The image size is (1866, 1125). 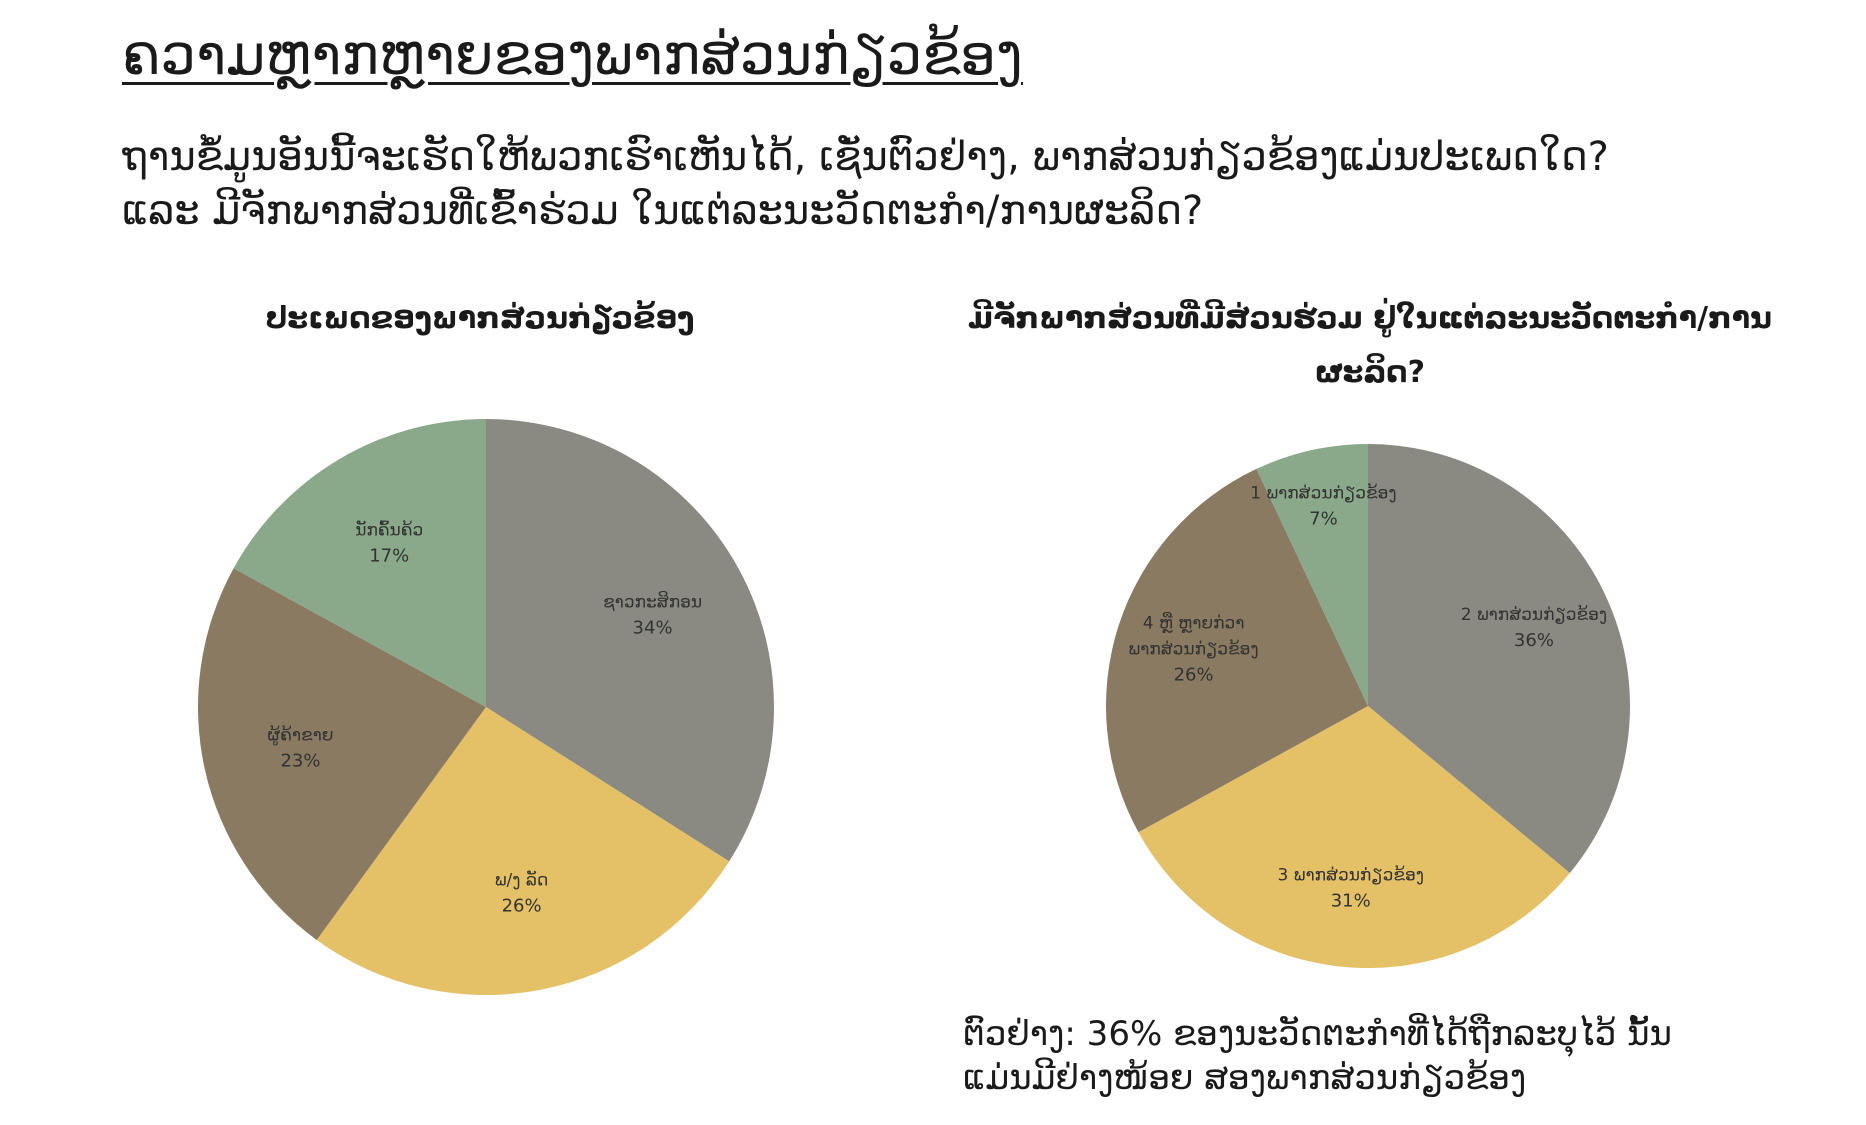 What do you see at coordinates (1194, 623) in the screenshot?
I see `stakeholder-count-slice-3-label: 4 ຫຼື ຫຼາຍກ່ວາ` at bounding box center [1194, 623].